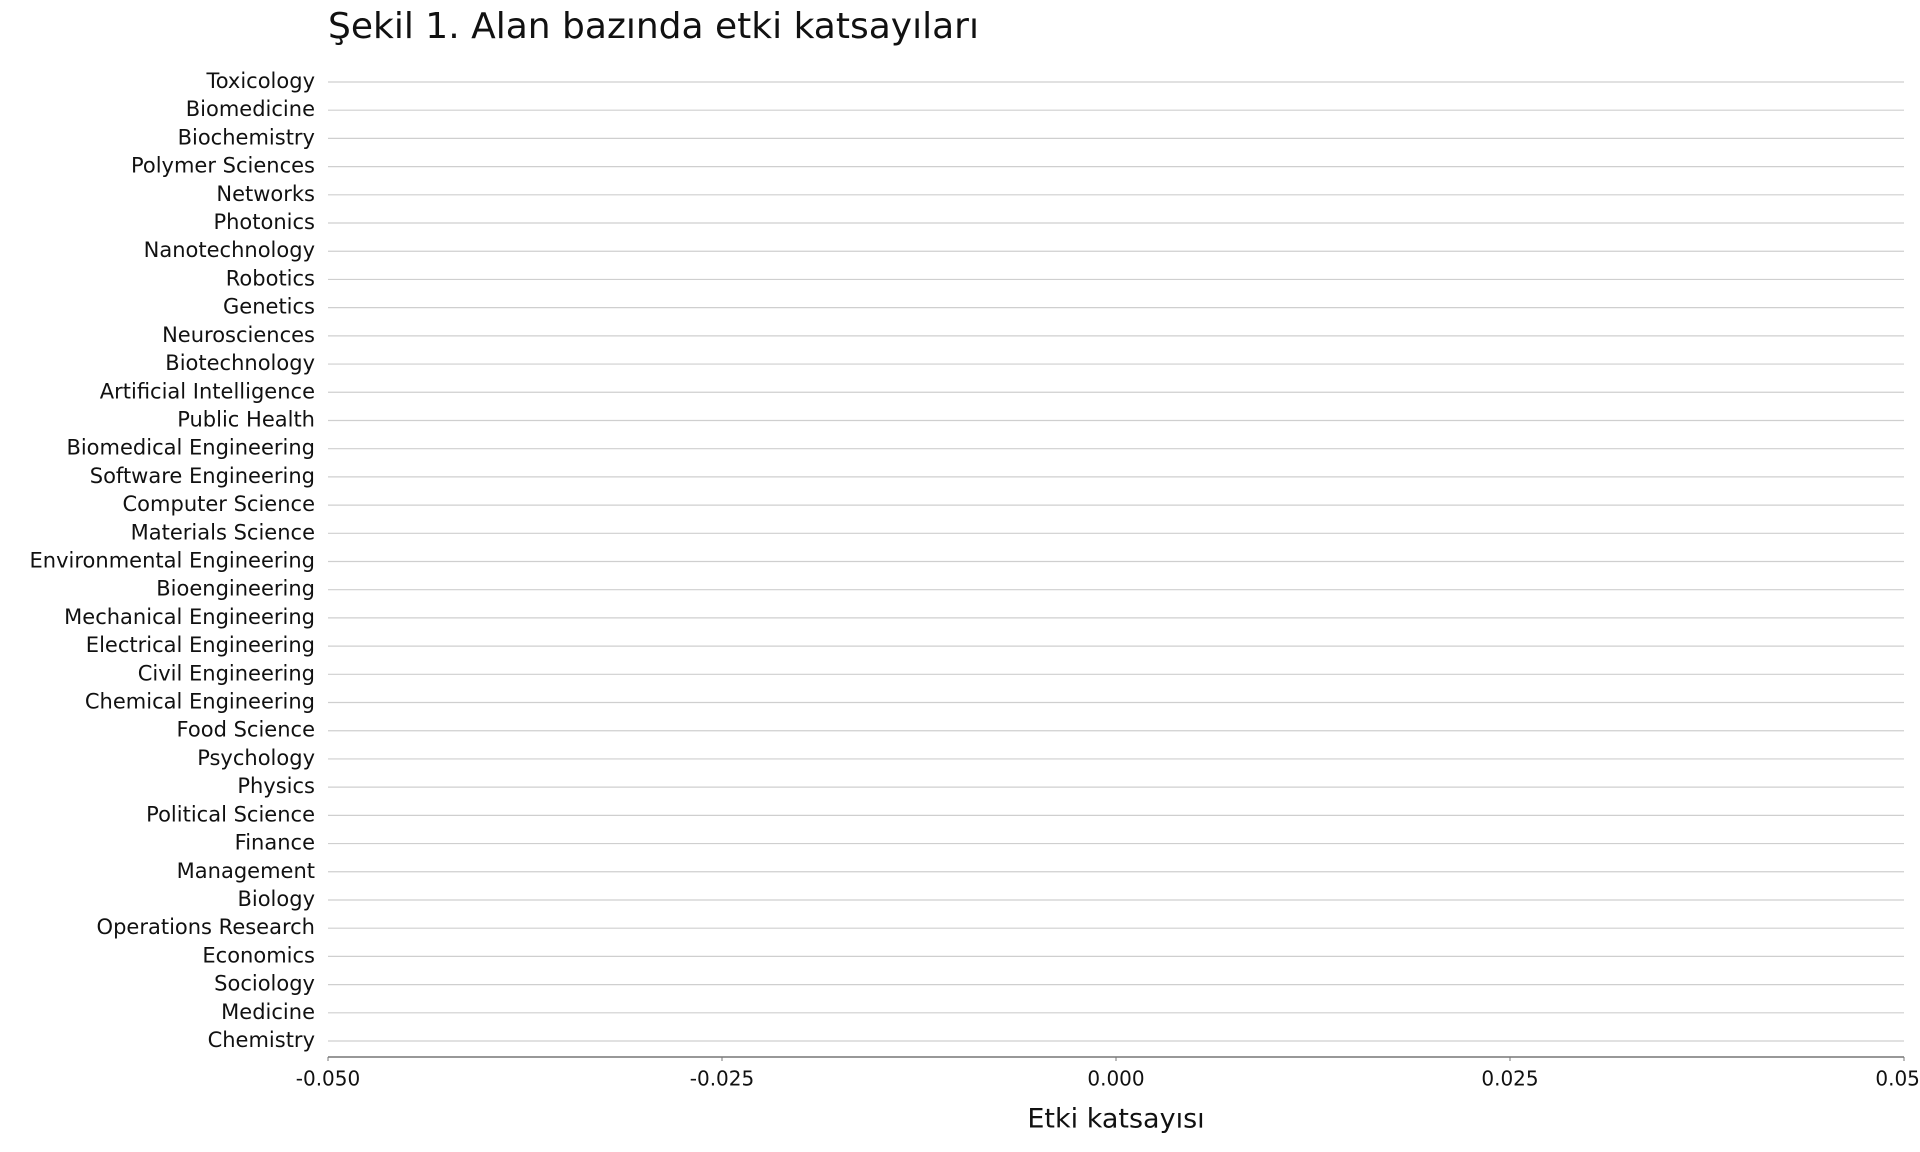  I want to click on y-tick-label: Polymer Sciences, so click(223, 166).